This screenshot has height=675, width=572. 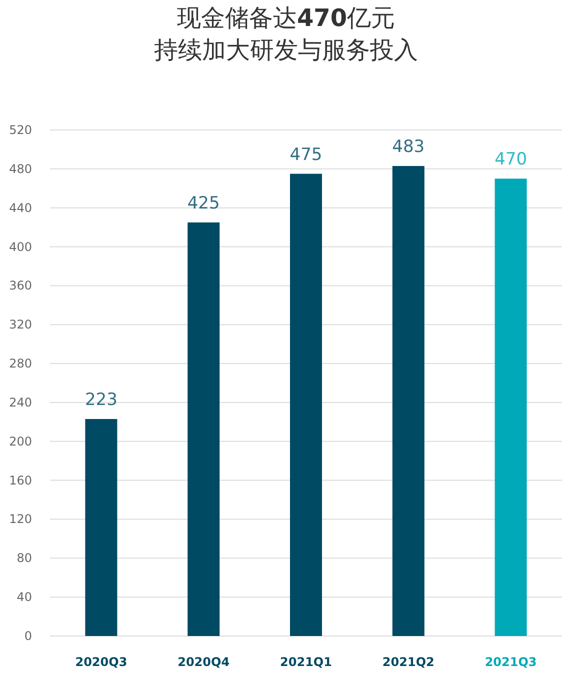 I want to click on x-tick-label: 2020Q3, so click(x=101, y=662).